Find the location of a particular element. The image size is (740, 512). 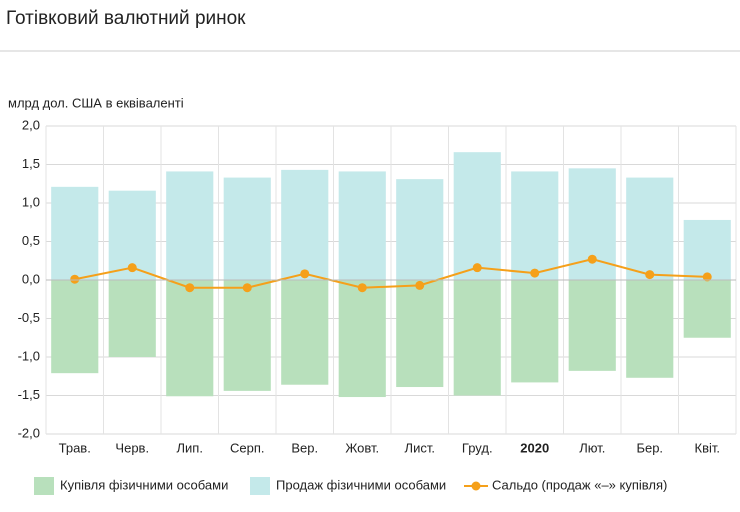

y-tick-label: 1,5 is located at coordinates (31, 163).